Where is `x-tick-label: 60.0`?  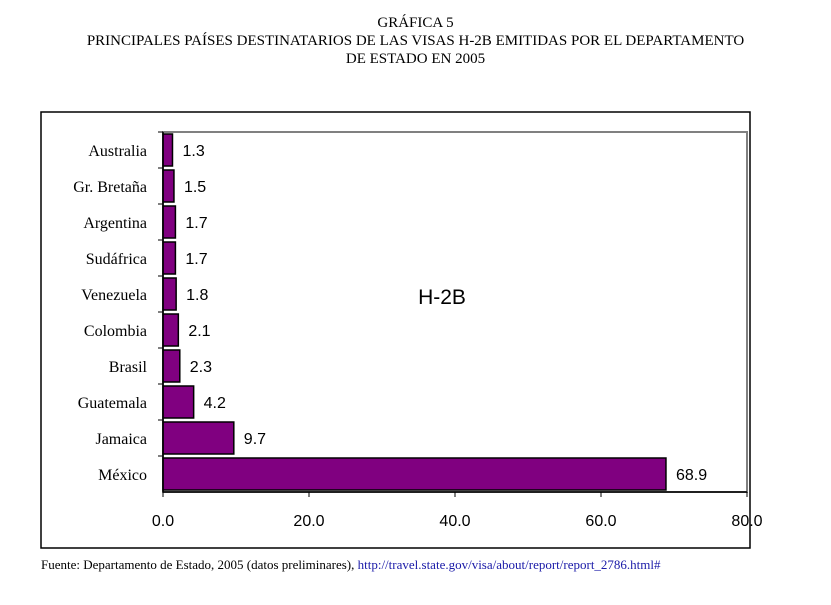 x-tick-label: 60.0 is located at coordinates (600, 521).